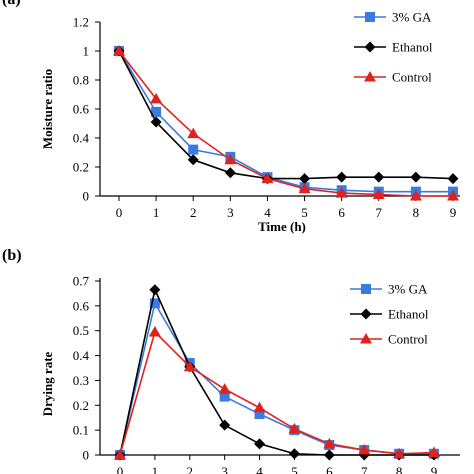  Describe the element at coordinates (81, 405) in the screenshot. I see `y-tick-label: 0.2` at that location.